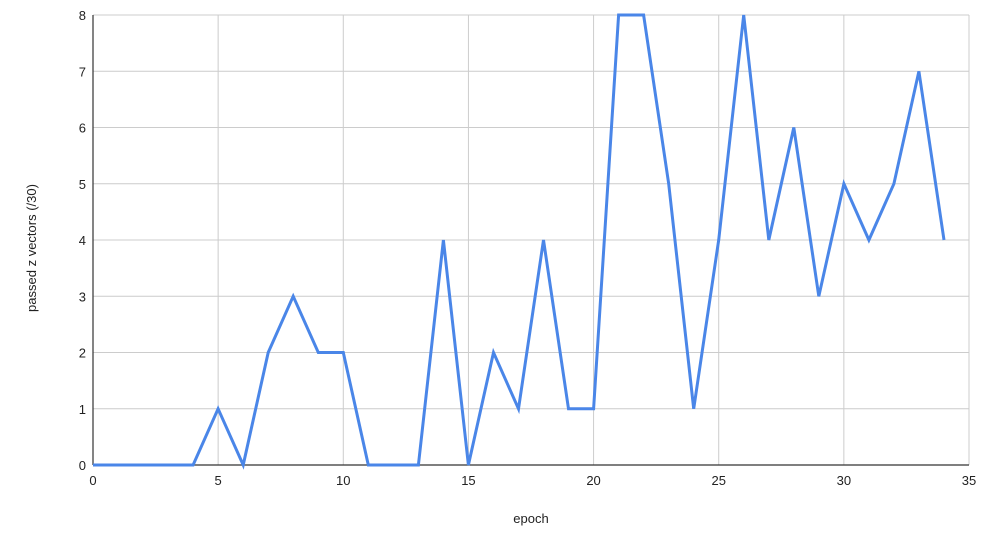 The height and width of the screenshot is (555, 993). Describe the element at coordinates (844, 480) in the screenshot. I see `x-tick-label: 30` at that location.